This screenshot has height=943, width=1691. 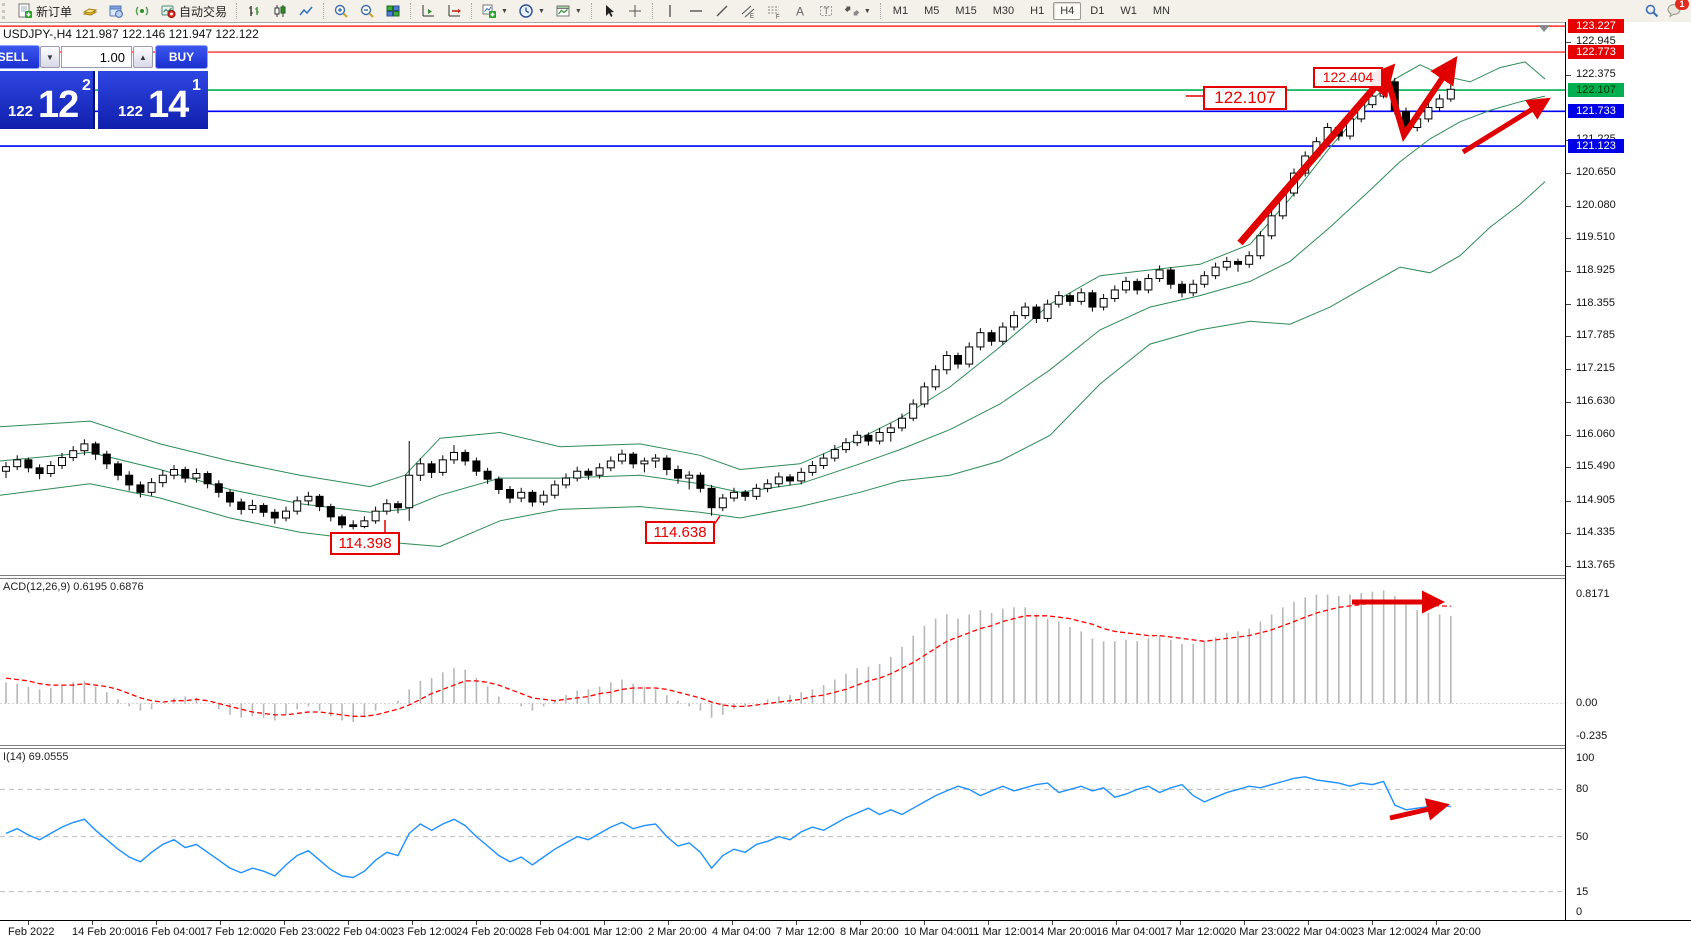 What do you see at coordinates (494, 11) in the screenshot?
I see `add-indicator-button: ▼` at bounding box center [494, 11].